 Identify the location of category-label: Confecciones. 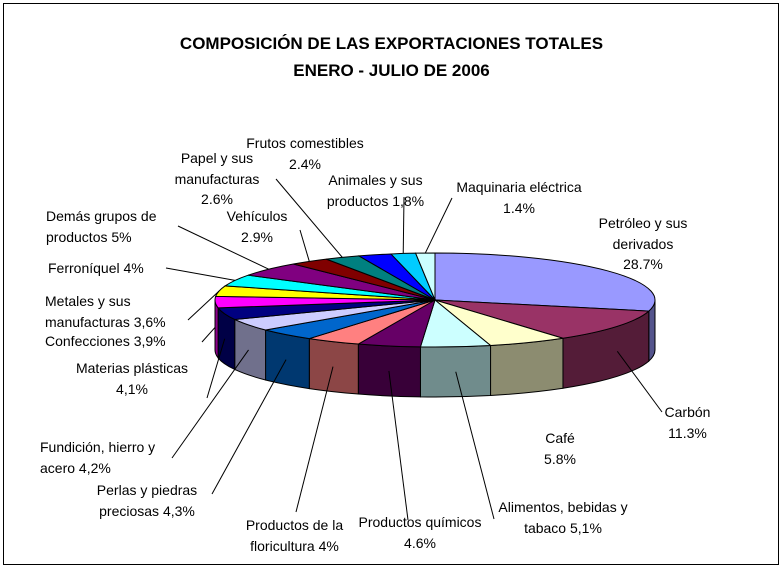
(87, 341).